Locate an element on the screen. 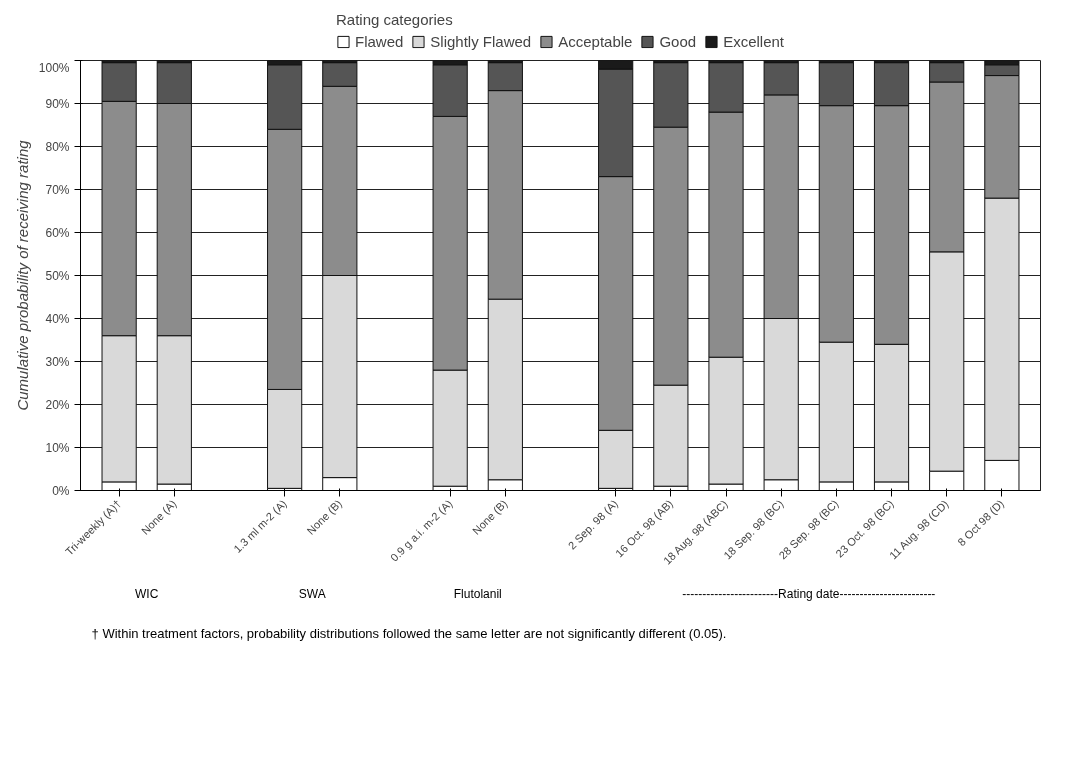  legend-label: Excellent is located at coordinates (754, 41).